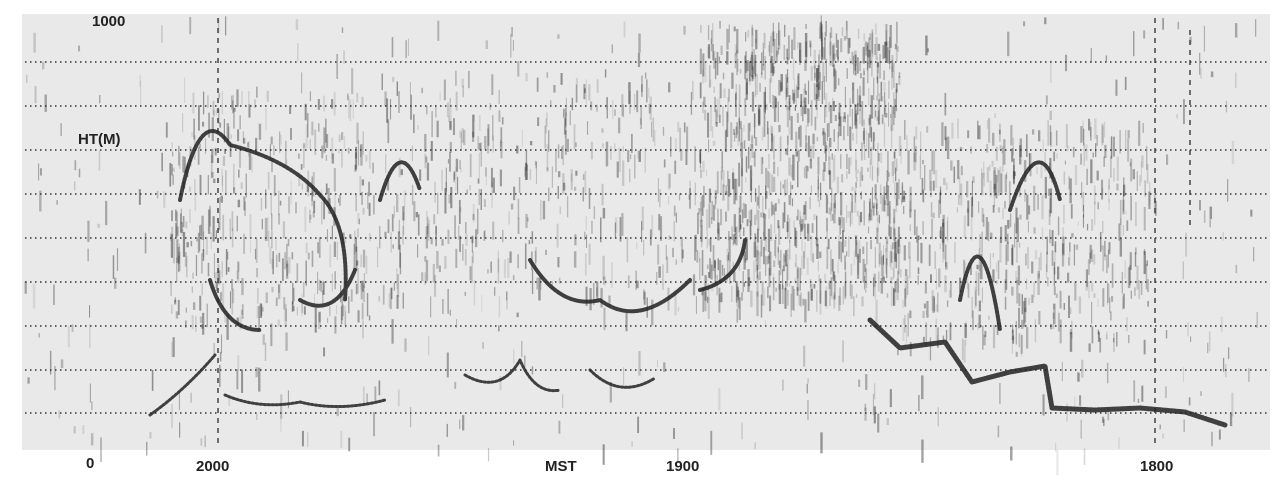 The width and height of the screenshot is (1286, 485). What do you see at coordinates (561, 466) in the screenshot?
I see `time-axis-title: MST` at bounding box center [561, 466].